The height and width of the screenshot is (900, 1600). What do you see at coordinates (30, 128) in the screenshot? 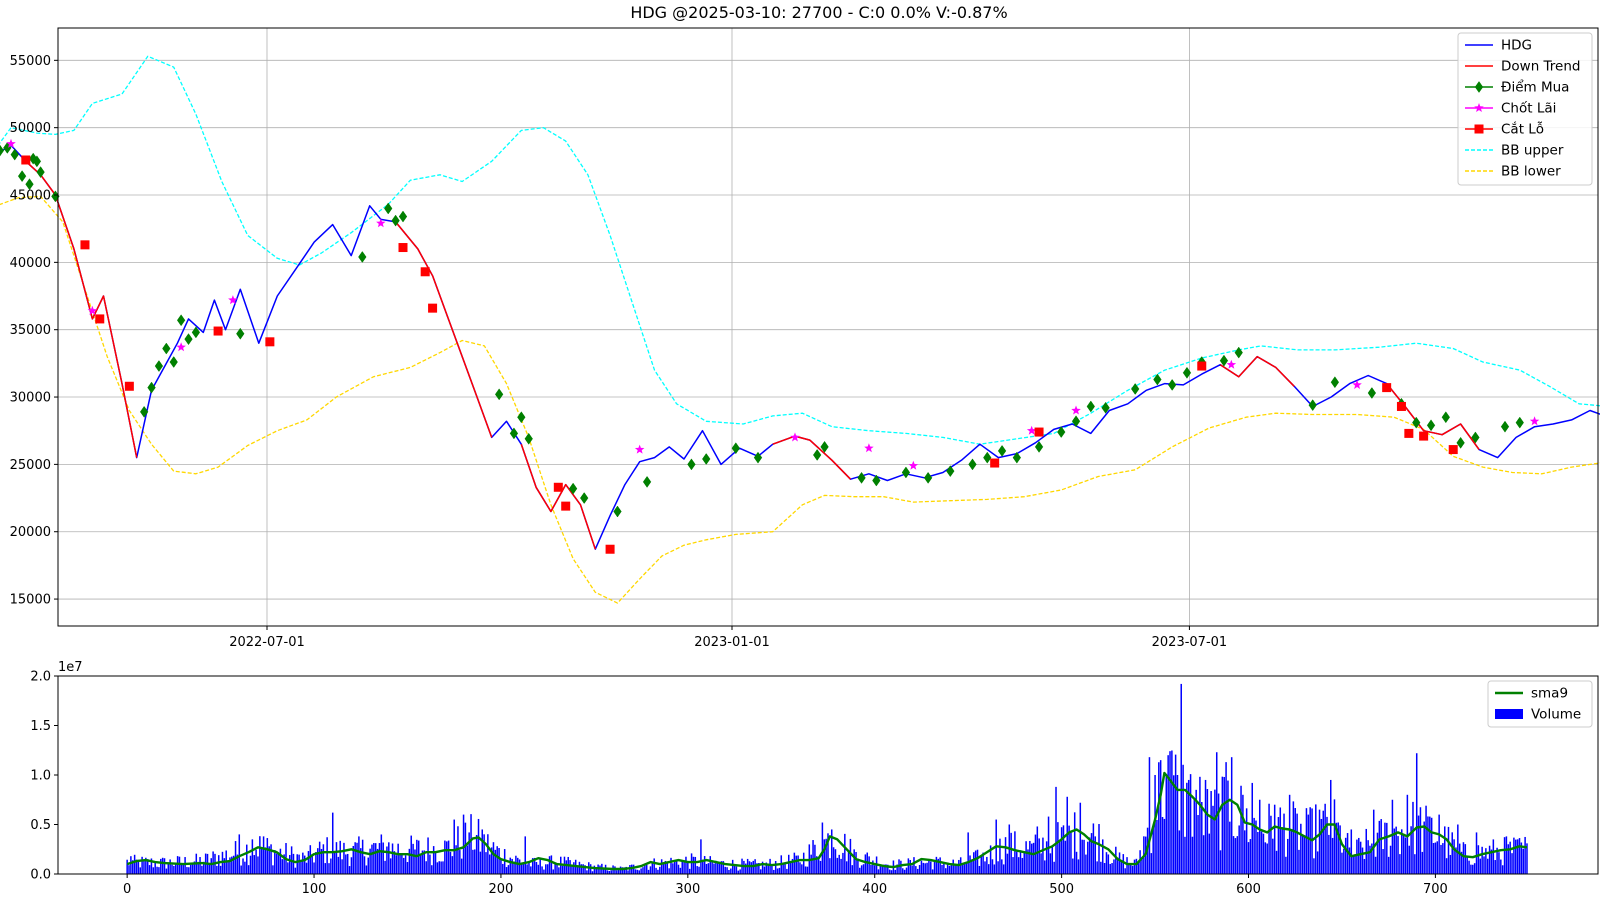
I see `y-tick-label: 50000` at bounding box center [30, 128].